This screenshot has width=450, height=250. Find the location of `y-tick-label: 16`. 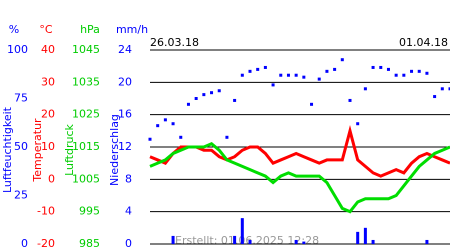

y-tick-label: 16 is located at coordinates (125, 114).